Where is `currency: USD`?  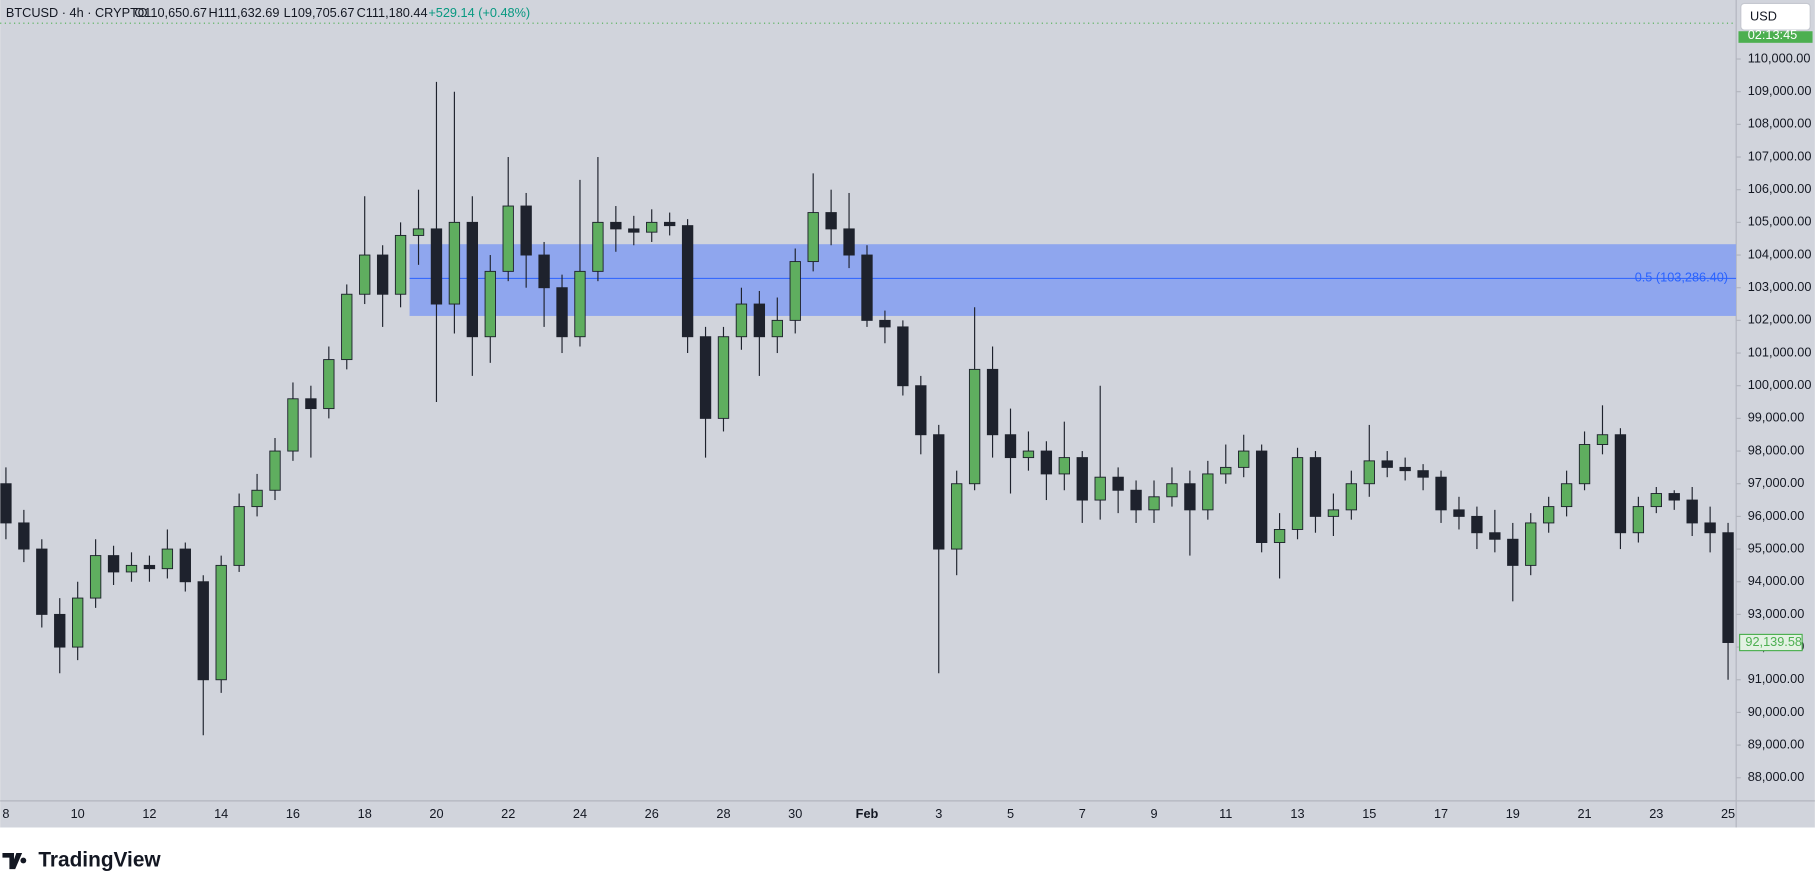 currency: USD is located at coordinates (1763, 16).